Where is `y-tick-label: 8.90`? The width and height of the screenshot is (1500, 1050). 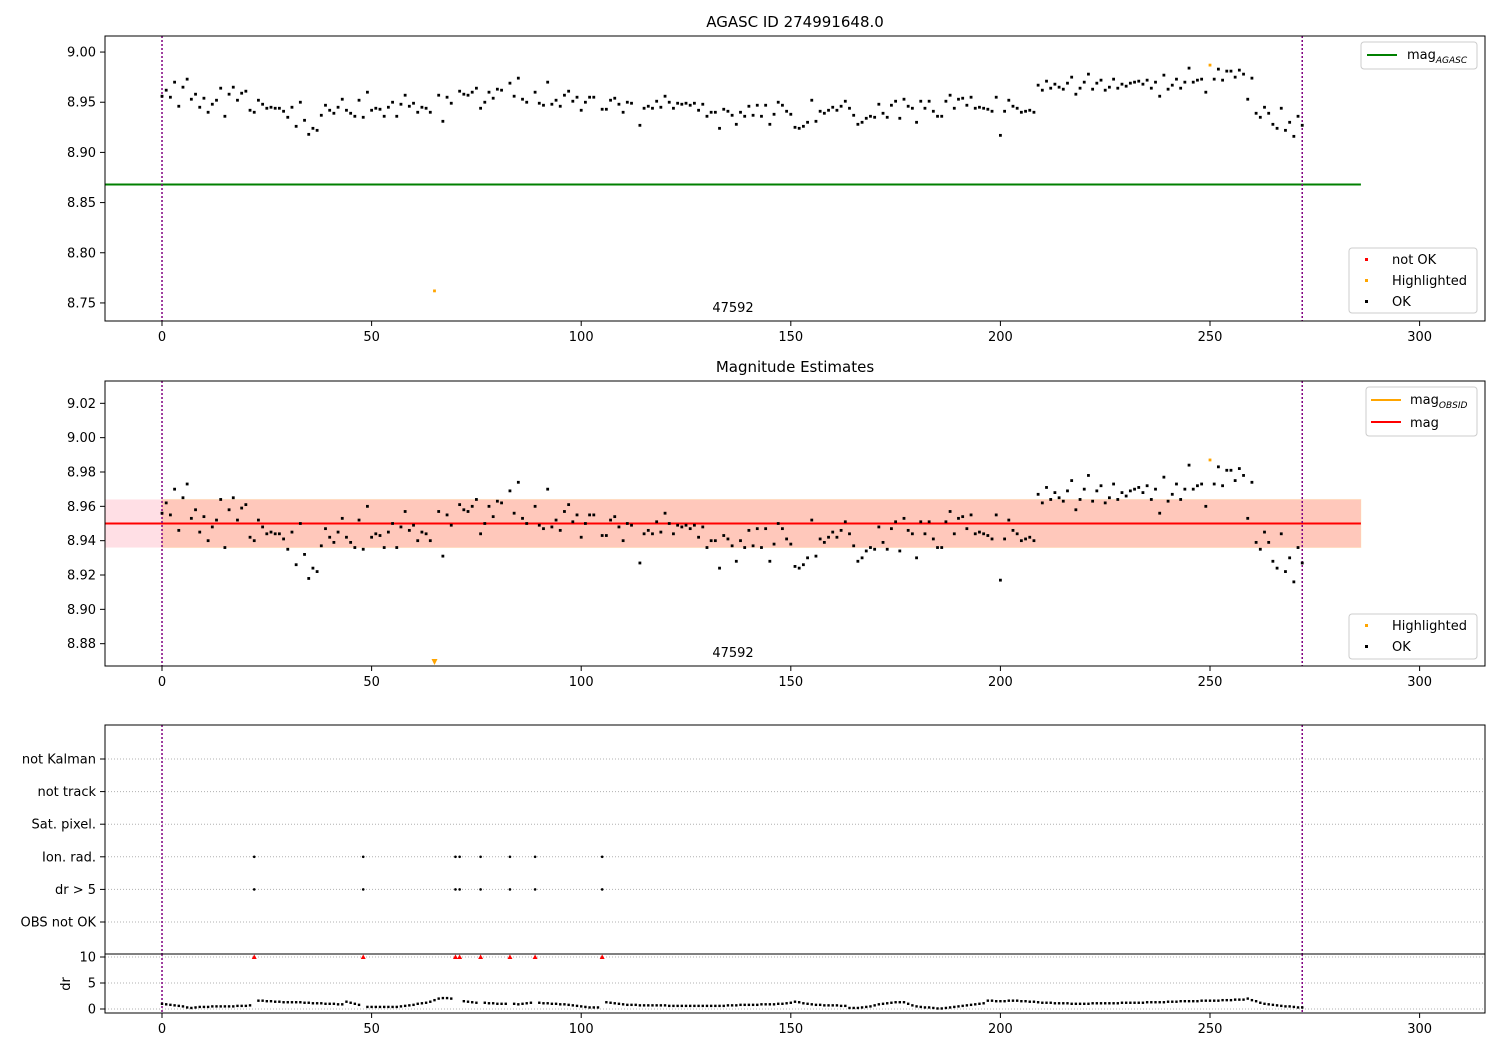
y-tick-label: 8.90 is located at coordinates (81, 153).